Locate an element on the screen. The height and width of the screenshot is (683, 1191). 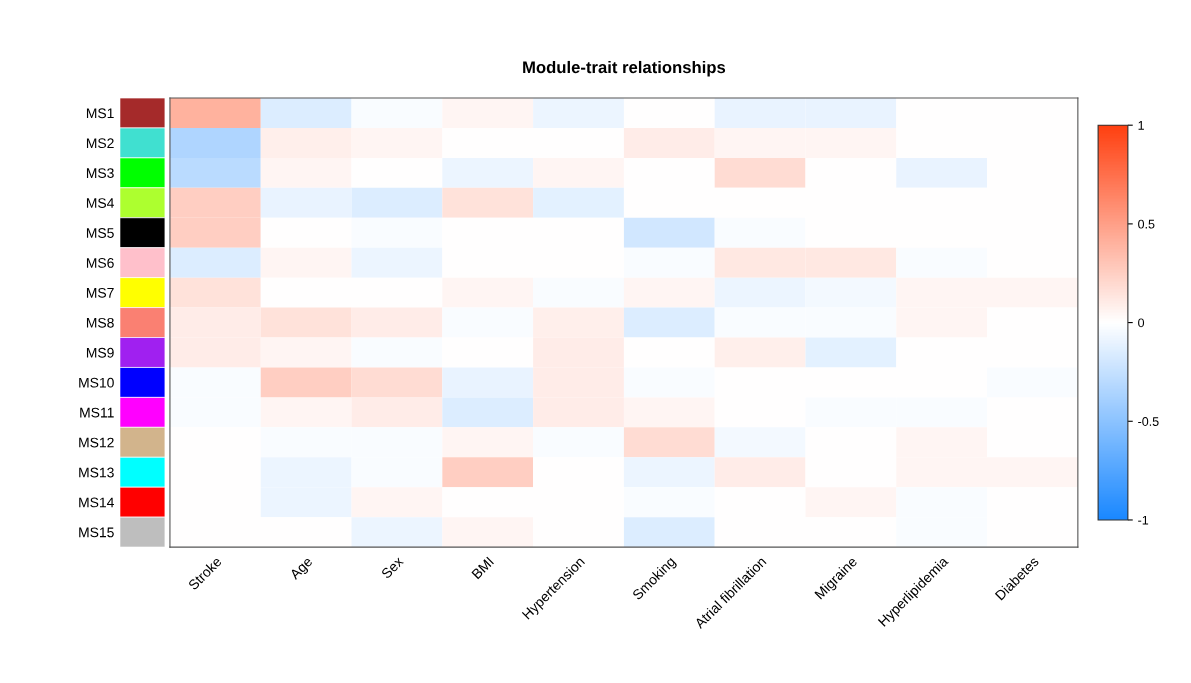
y-tick-label: MS15 is located at coordinates (96, 532).